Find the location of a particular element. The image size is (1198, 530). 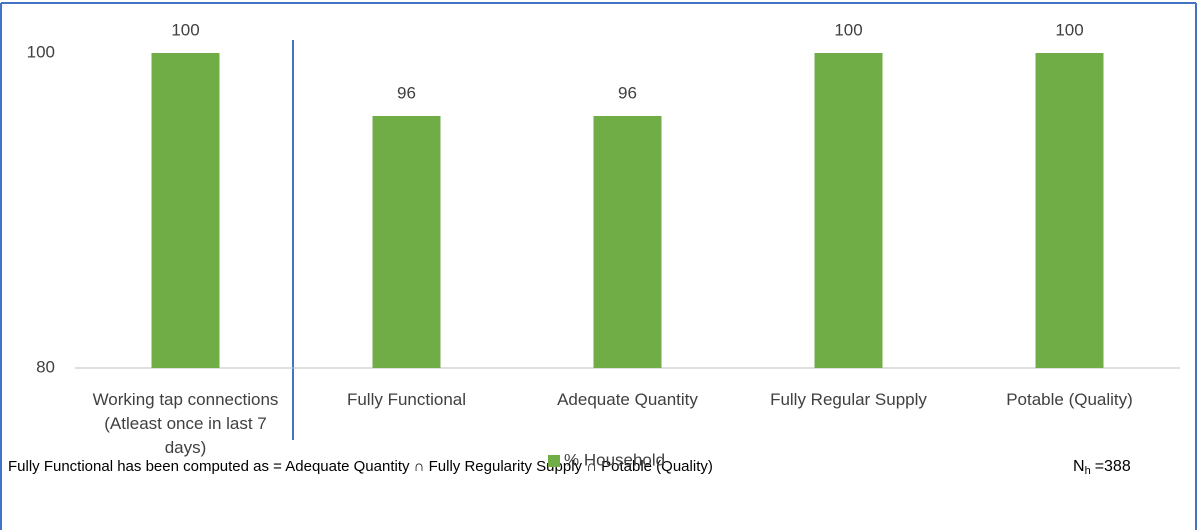

y-tick-label: 80 is located at coordinates (45, 366).